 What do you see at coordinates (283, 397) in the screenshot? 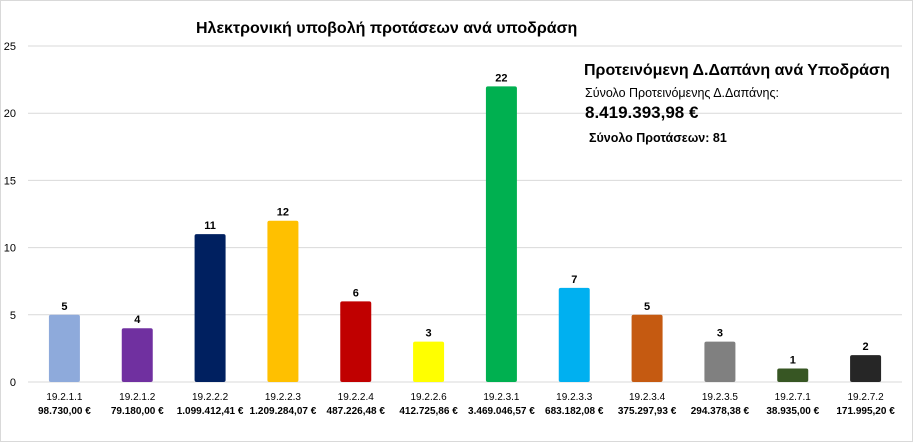
I see `x-tick-label: 19.2.2.3` at bounding box center [283, 397].